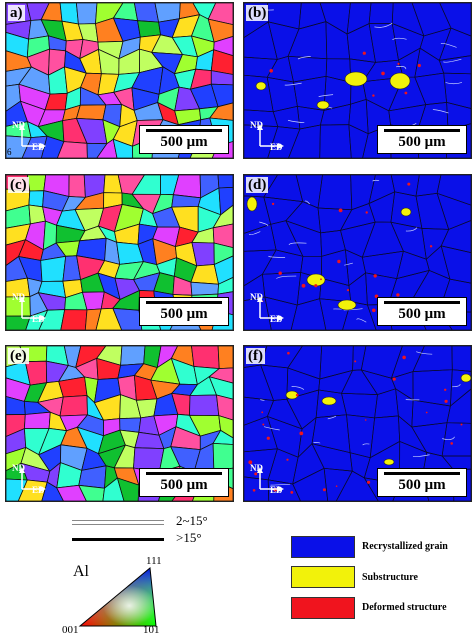 The image size is (474, 640). I want to click on recrystallized-swatch, so click(323, 547).